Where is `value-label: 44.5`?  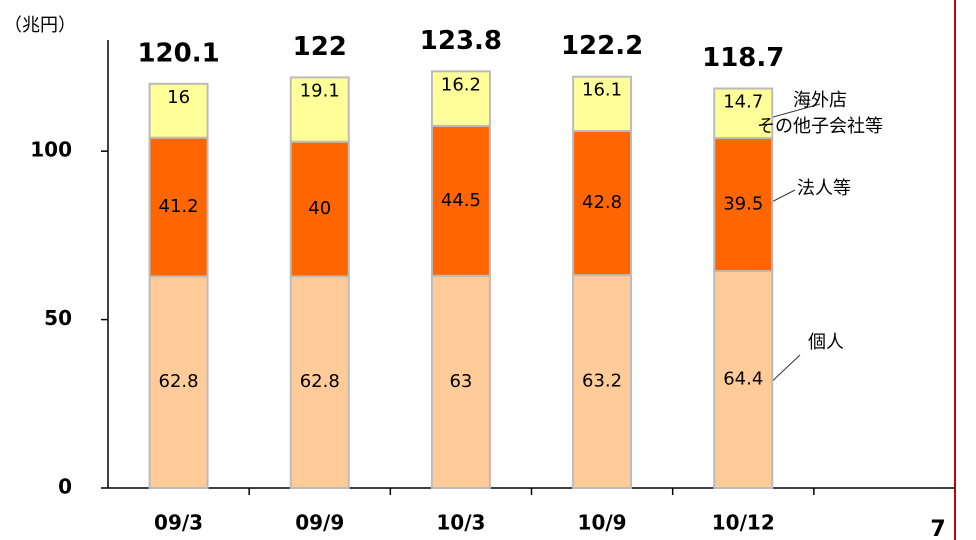
value-label: 44.5 is located at coordinates (461, 200).